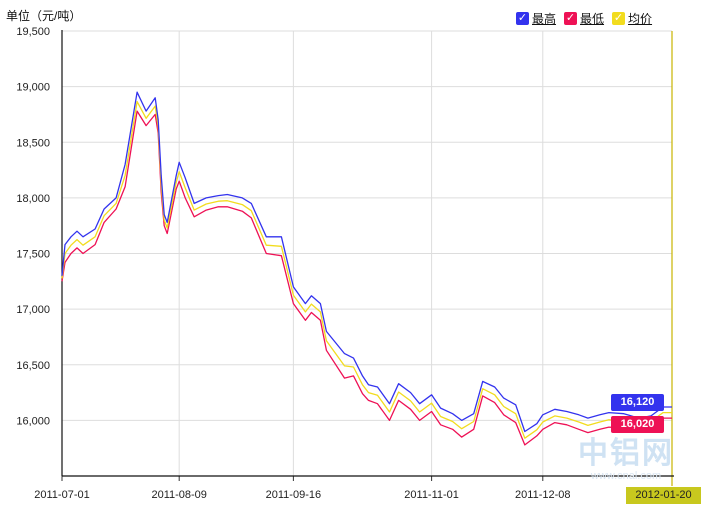 This screenshot has width=704, height=510. Describe the element at coordinates (293, 495) in the screenshot. I see `x-tick-label: 2011-09-16` at that location.